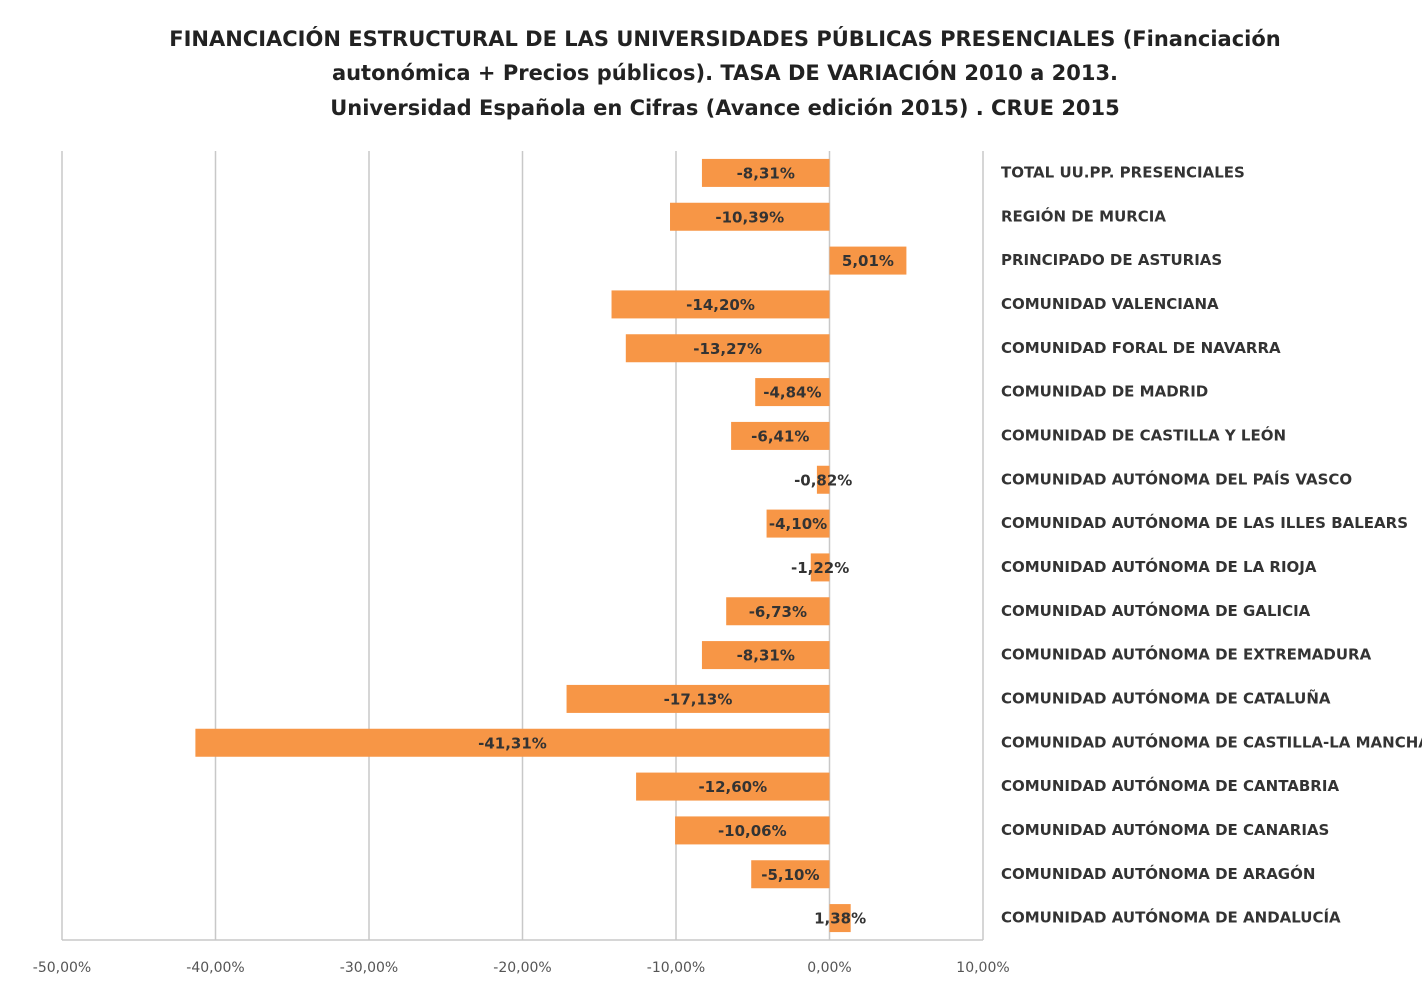  What do you see at coordinates (1111, 260) in the screenshot?
I see `category-label: PRINCIPADO DE ASTURIAS` at bounding box center [1111, 260].